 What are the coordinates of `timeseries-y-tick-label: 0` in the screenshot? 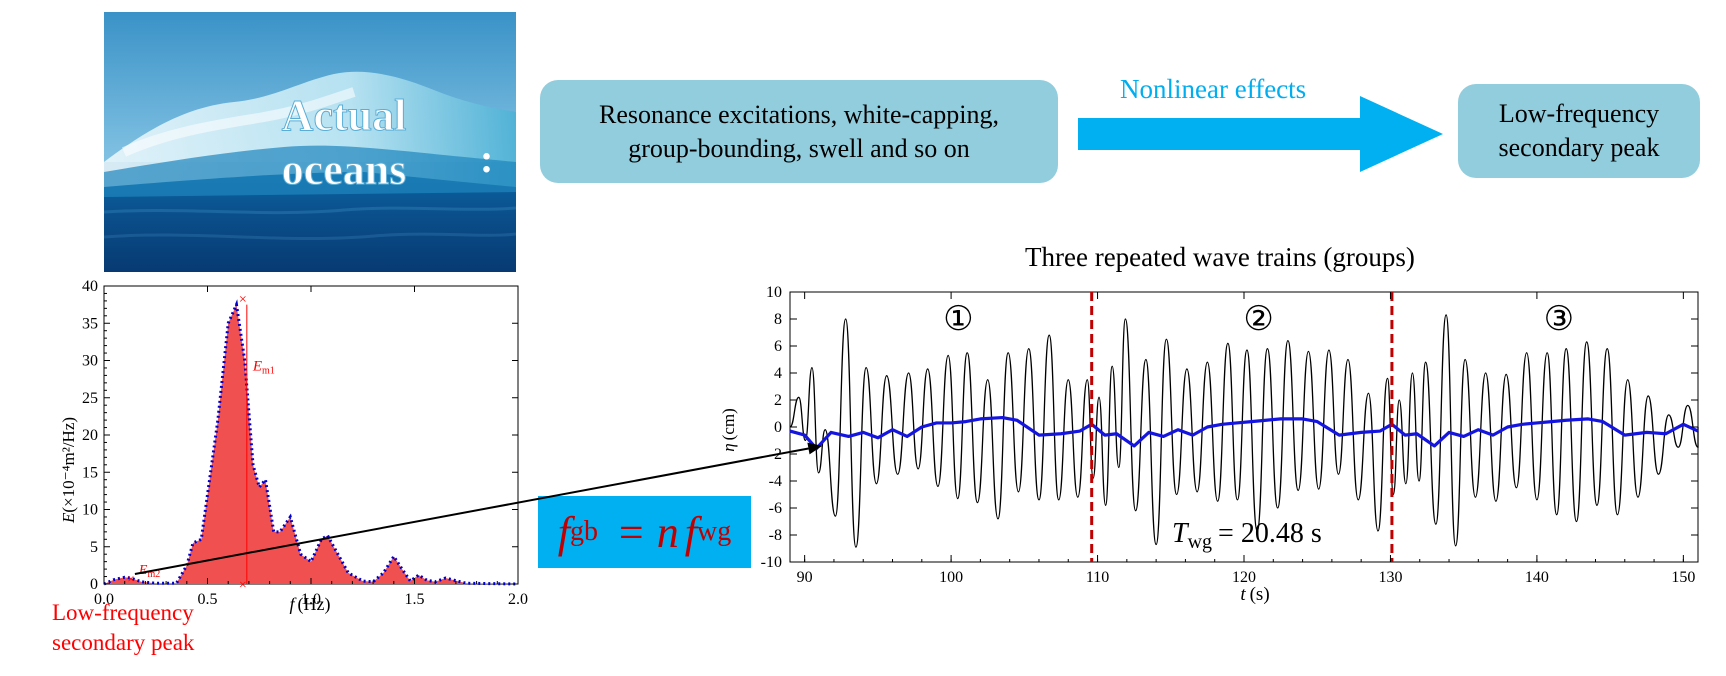 It's located at (778, 427).